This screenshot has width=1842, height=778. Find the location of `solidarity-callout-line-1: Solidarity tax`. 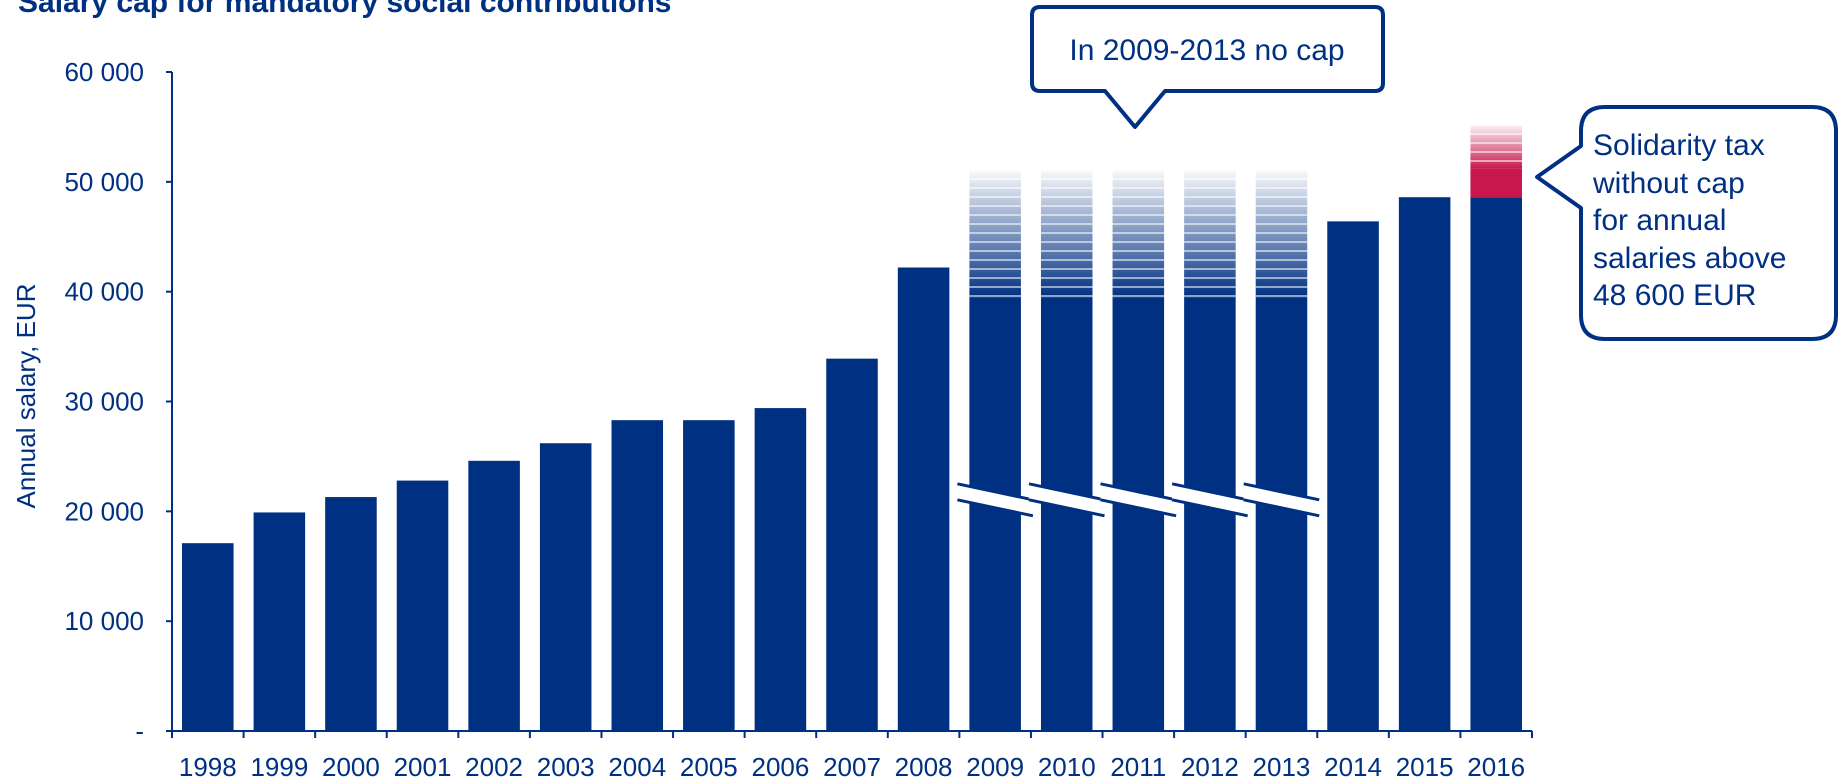

solidarity-callout-line-1: Solidarity tax is located at coordinates (1679, 145).